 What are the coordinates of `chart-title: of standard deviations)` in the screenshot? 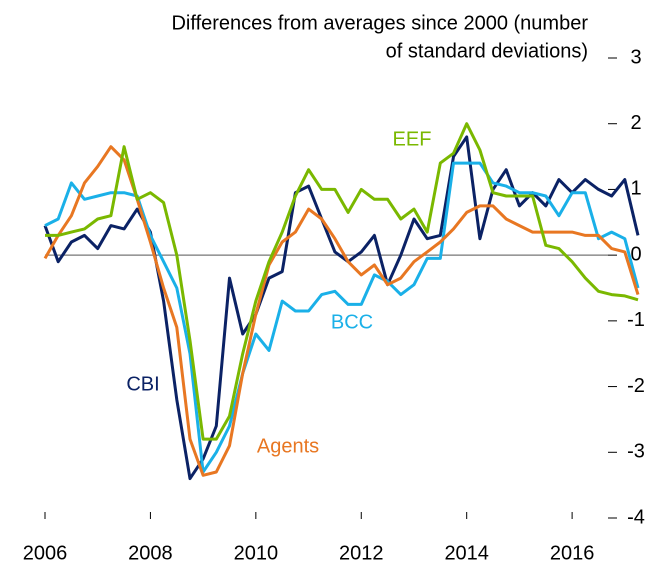 It's located at (487, 51).